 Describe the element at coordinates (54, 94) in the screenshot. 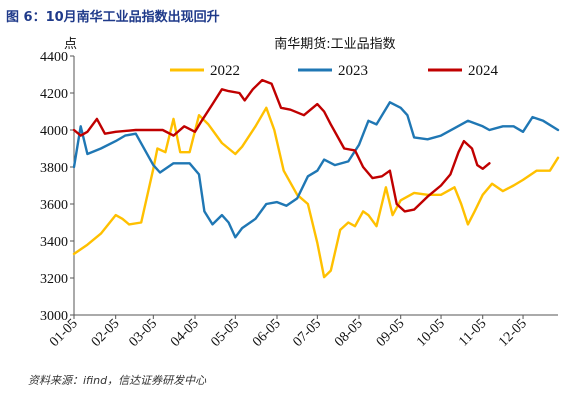

I see `y-tick-label: 4200` at that location.